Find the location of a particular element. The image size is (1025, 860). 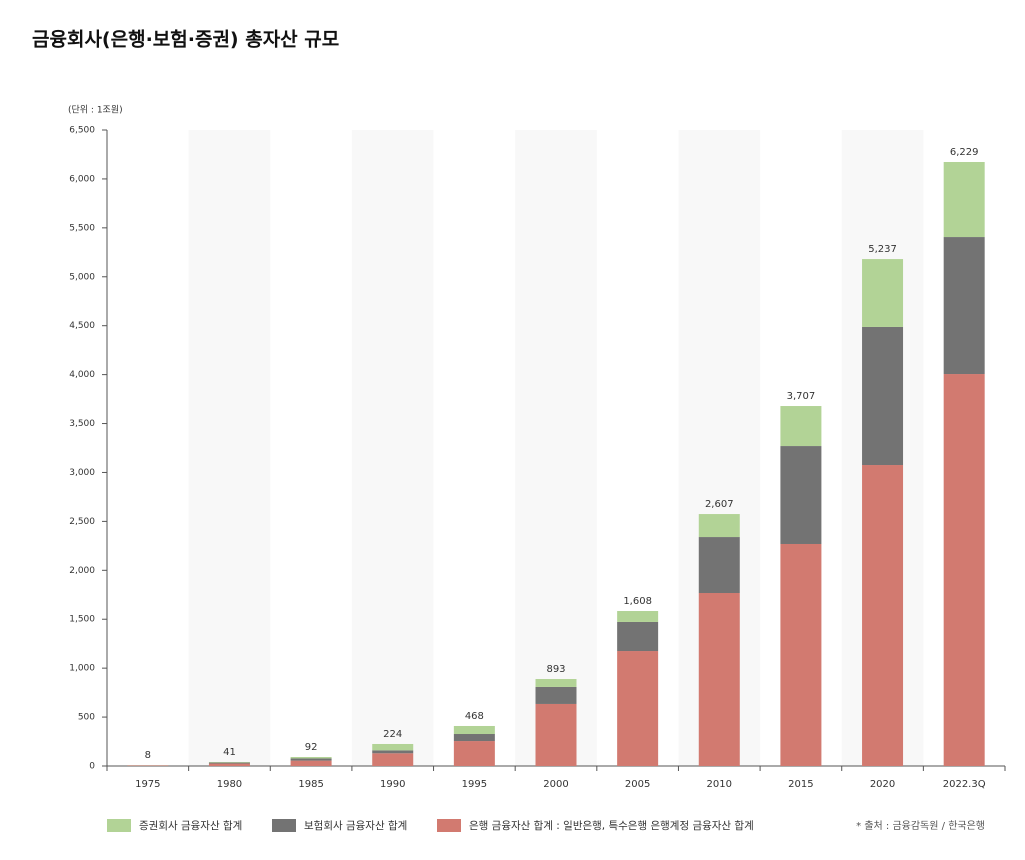

y-tick-label: 1,500 is located at coordinates (82, 620).